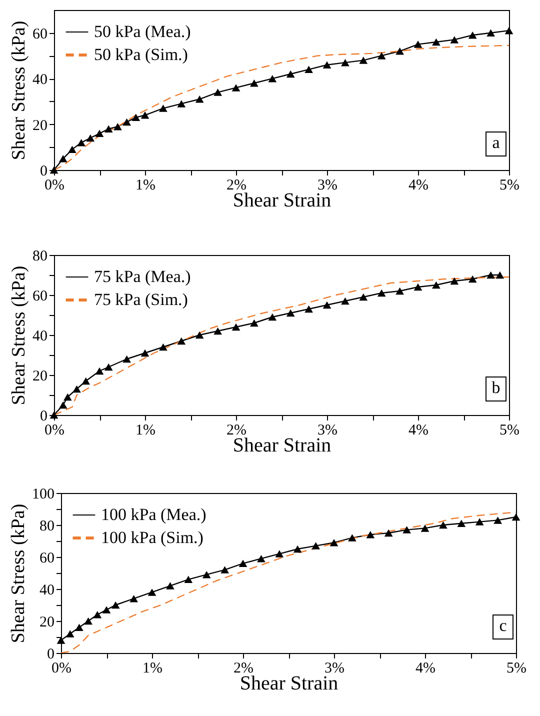 This screenshot has width=540, height=716. I want to click on y-tick-label: 100, so click(43, 494).